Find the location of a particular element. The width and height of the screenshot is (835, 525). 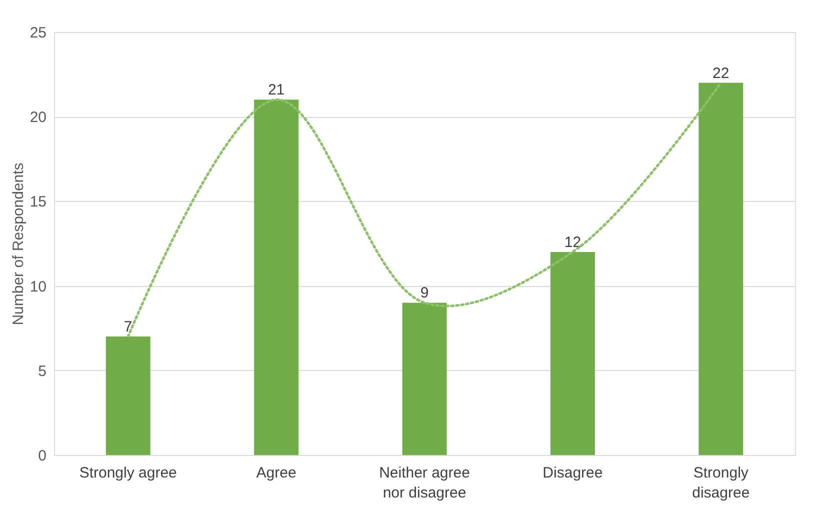

x-tick-label: Strongly agree is located at coordinates (128, 473).